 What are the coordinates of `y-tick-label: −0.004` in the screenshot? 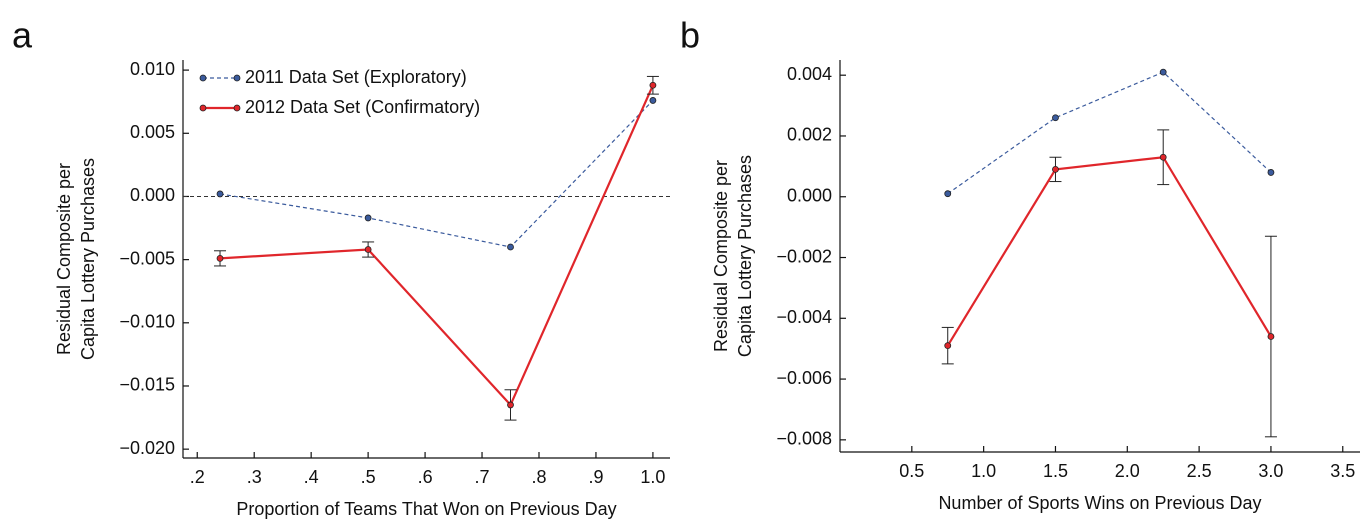 It's located at (804, 317).